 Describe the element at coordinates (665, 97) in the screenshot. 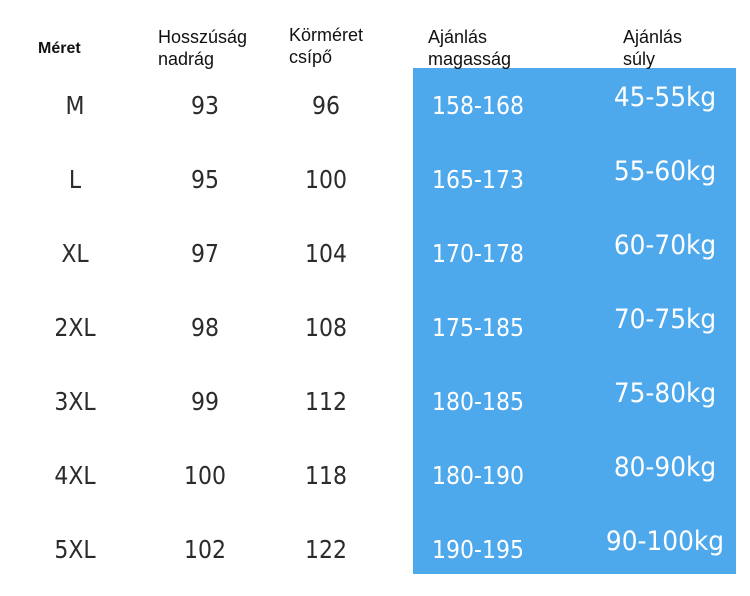

I see `weight-cell: 45-55kg` at that location.